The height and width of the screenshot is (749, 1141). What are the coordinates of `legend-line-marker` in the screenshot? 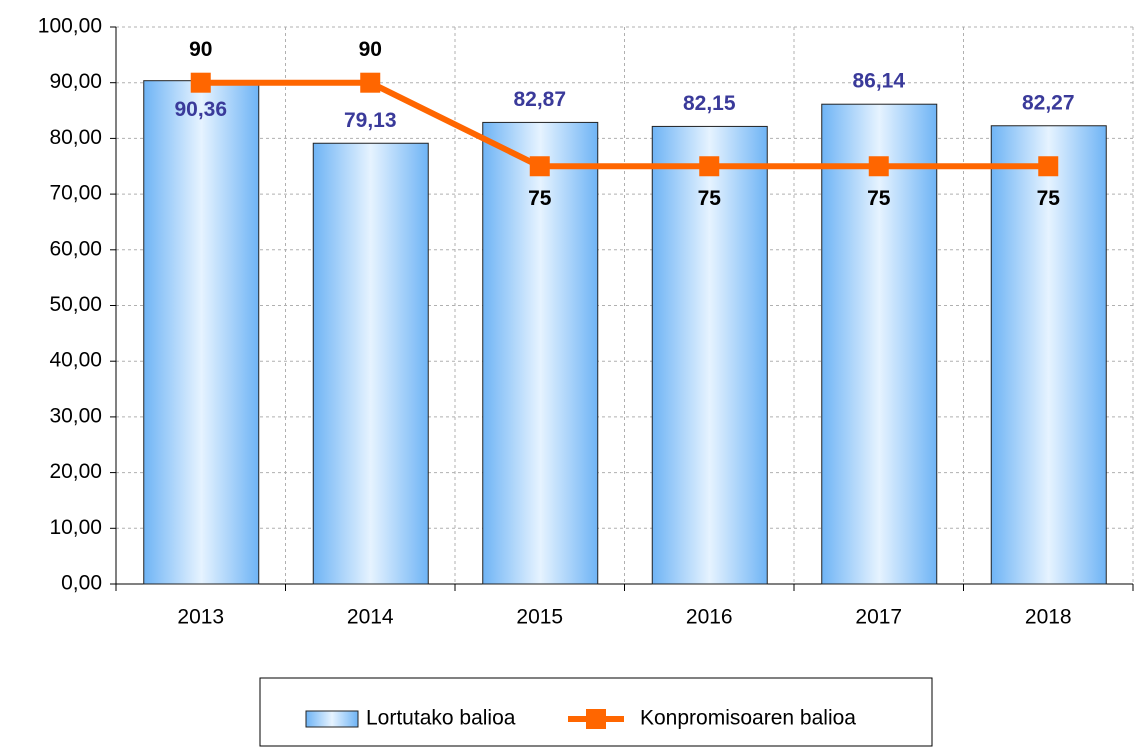 It's located at (596, 719).